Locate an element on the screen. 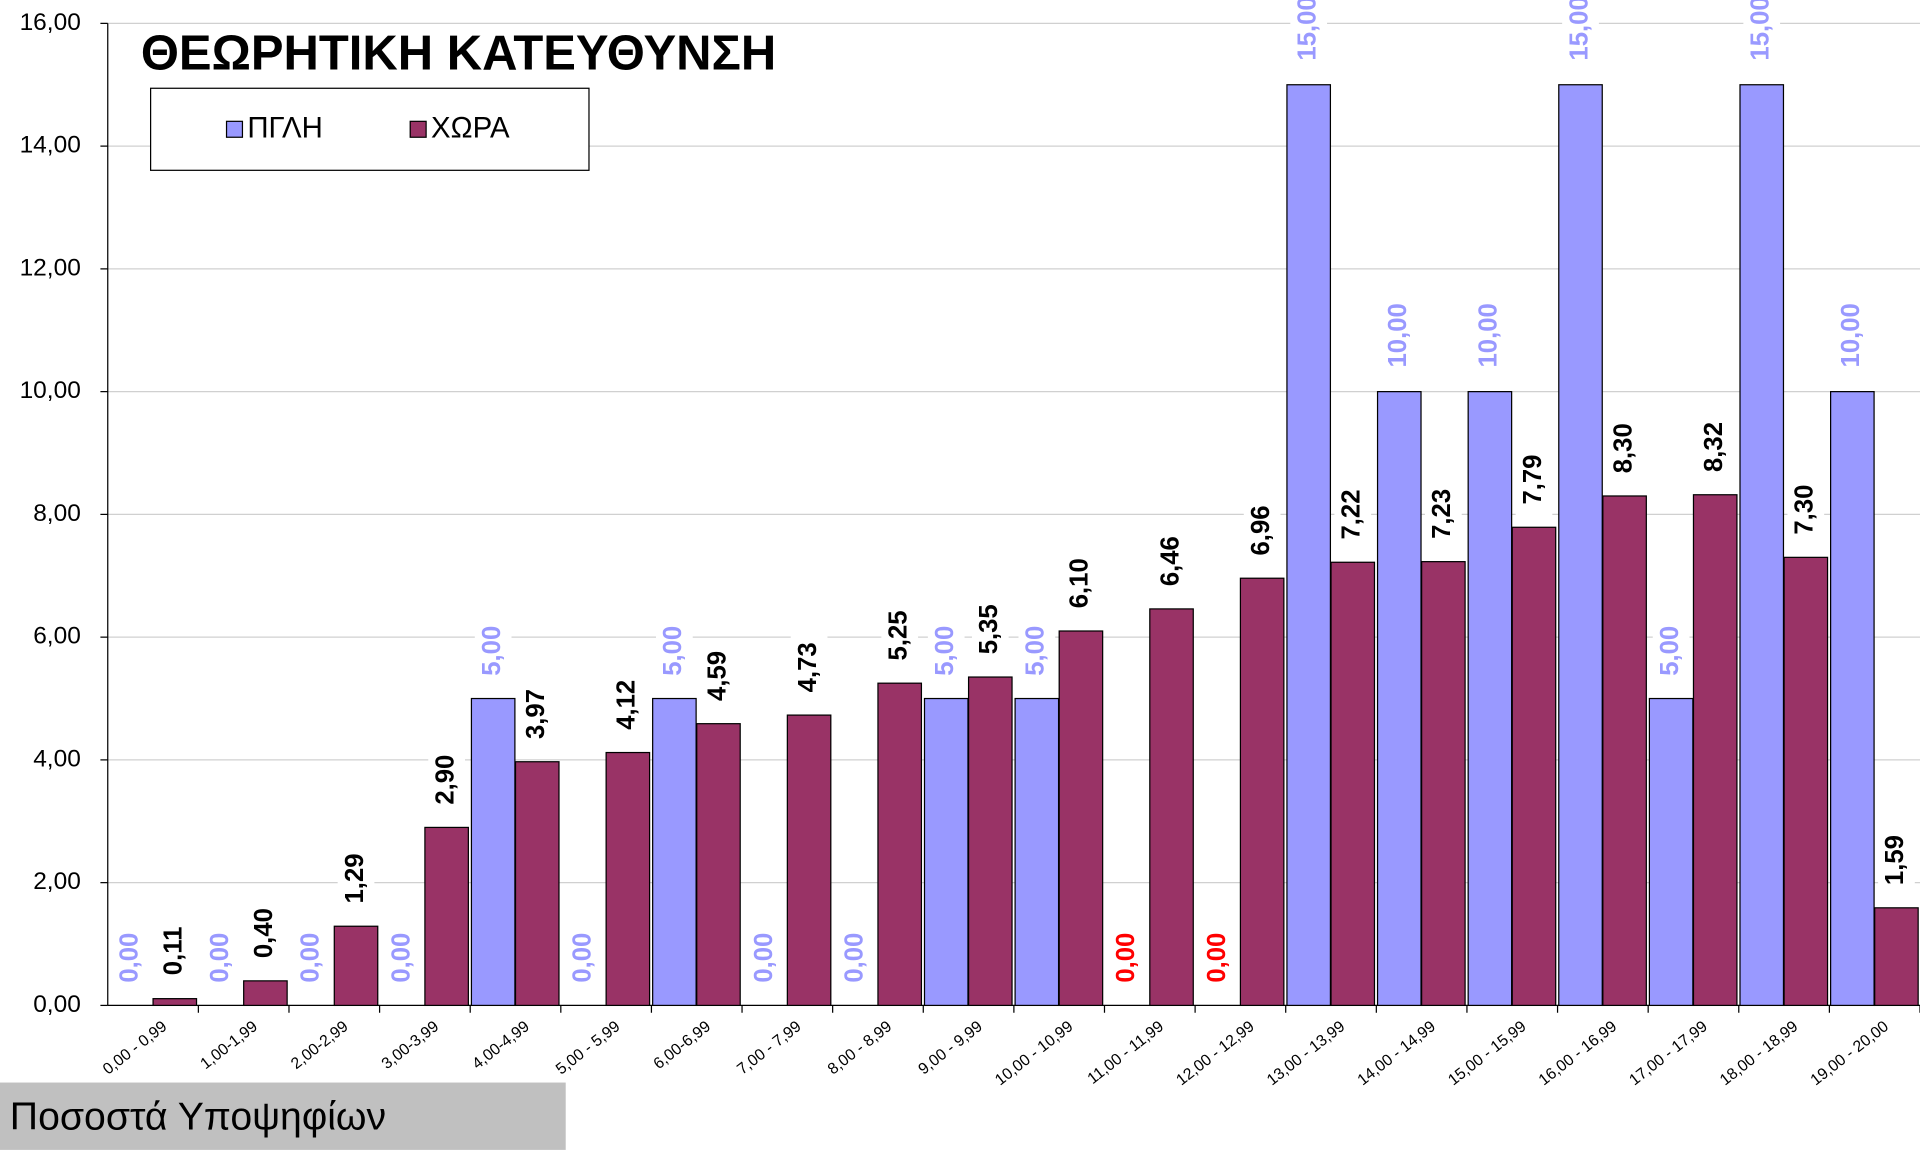  value-label: 4,12 is located at coordinates (627, 705).